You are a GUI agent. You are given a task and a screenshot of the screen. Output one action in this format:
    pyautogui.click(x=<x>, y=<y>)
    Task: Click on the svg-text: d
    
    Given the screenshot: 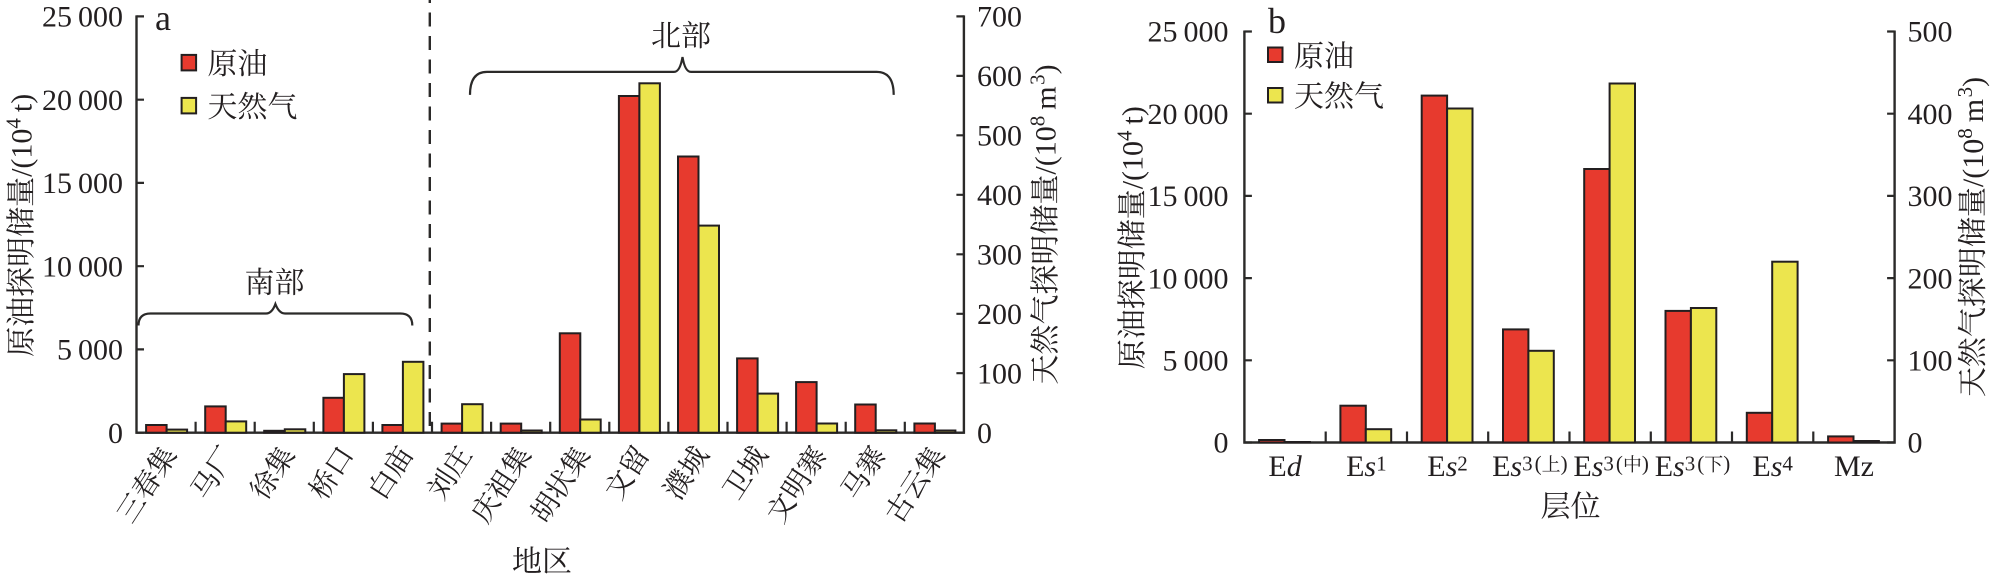 What is the action you would take?
    pyautogui.click(x=1295, y=466)
    